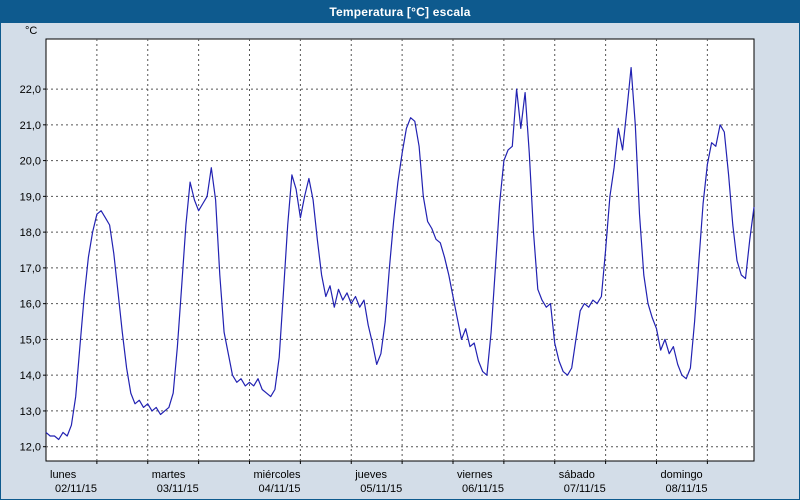  Describe the element at coordinates (169, 475) in the screenshot. I see `svg-text: martes` at that location.